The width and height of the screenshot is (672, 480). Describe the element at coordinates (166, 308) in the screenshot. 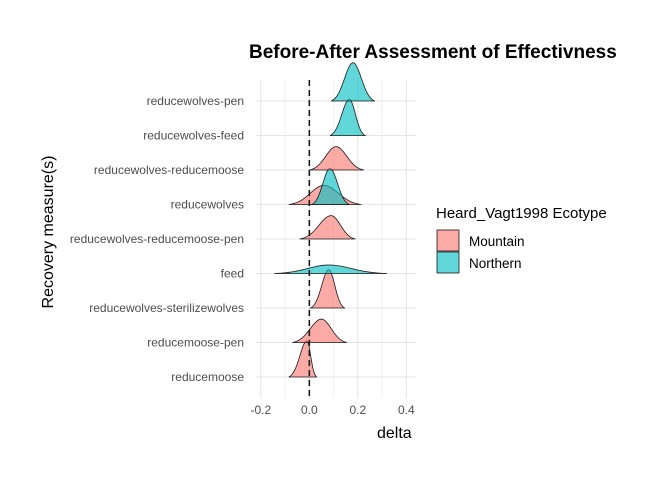

I see `y-tick-label: reducewolves-sterilizewolves` at that location.